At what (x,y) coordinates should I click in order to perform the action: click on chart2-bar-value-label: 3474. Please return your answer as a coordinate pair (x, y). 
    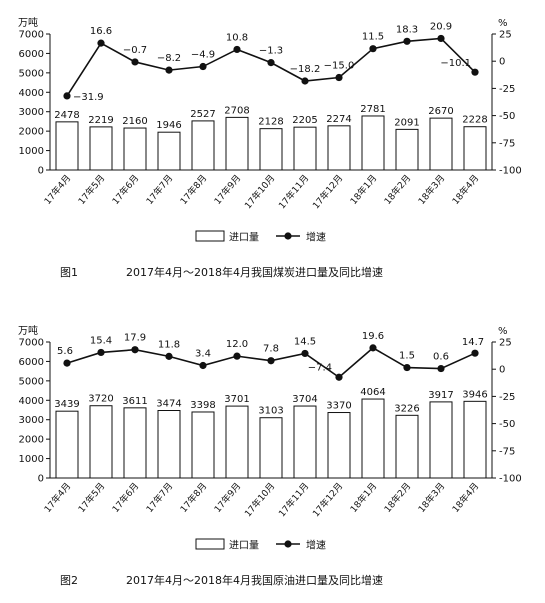
    Looking at the image, I should click on (168, 404).